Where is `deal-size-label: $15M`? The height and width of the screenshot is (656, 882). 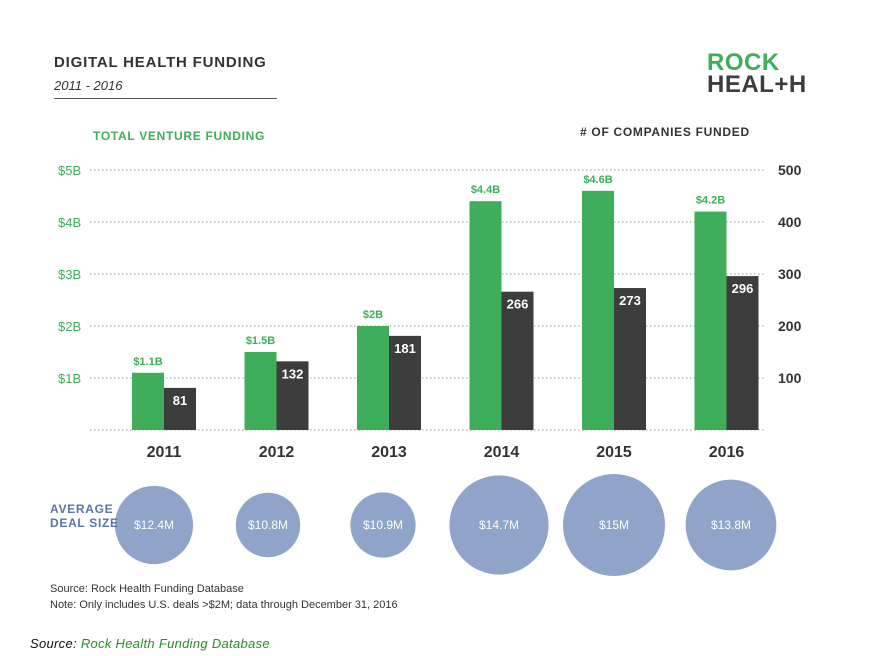
deal-size-label: $15M is located at coordinates (614, 525).